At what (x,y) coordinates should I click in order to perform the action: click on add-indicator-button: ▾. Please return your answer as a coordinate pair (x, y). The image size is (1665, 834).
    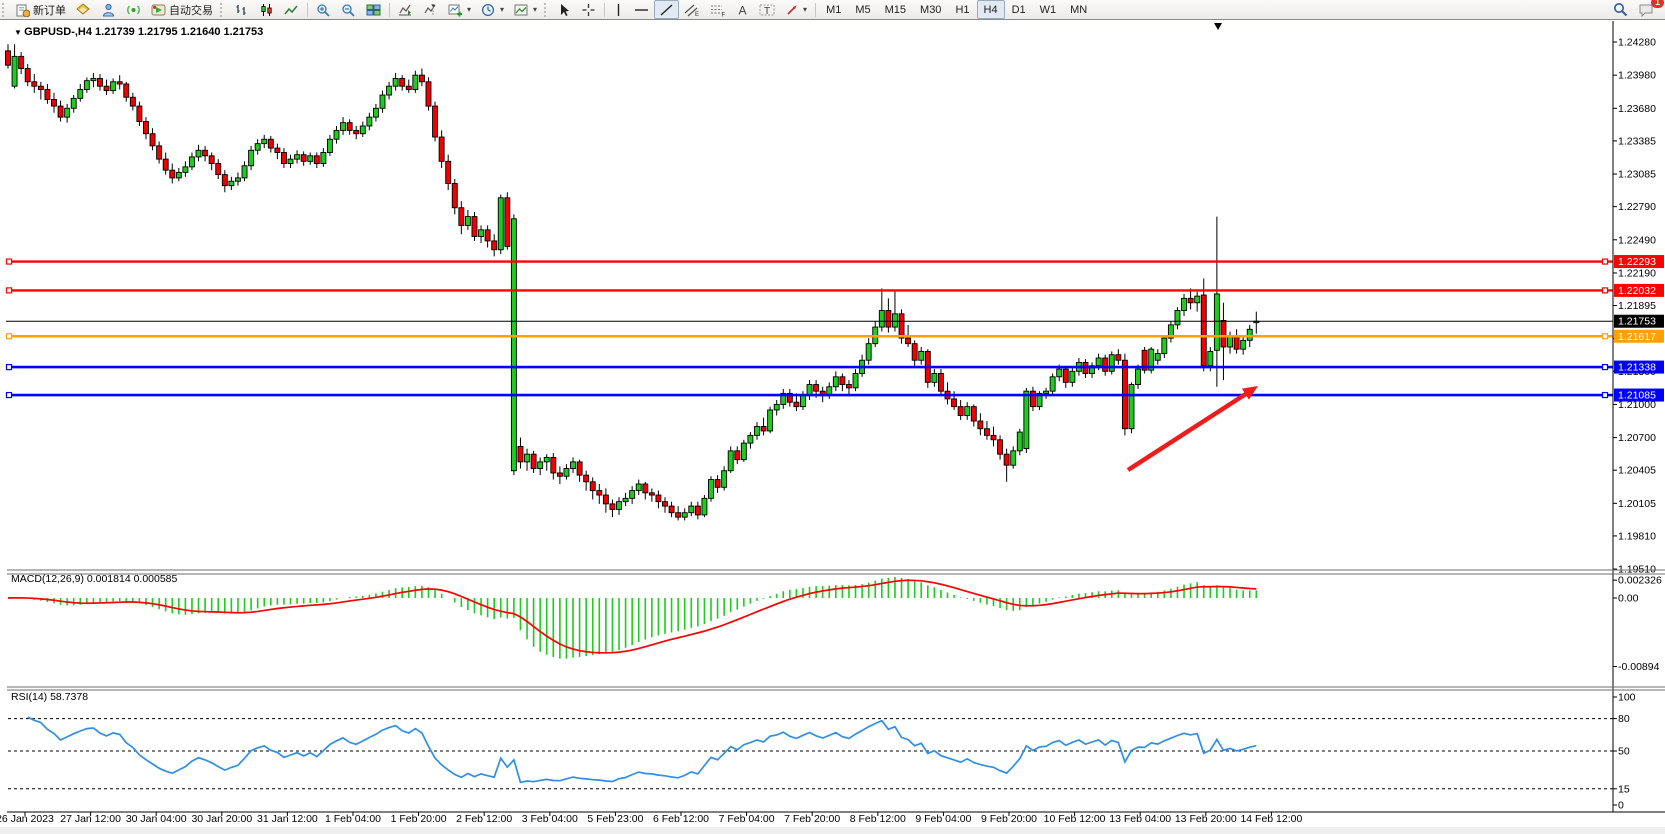
    Looking at the image, I should click on (459, 9).